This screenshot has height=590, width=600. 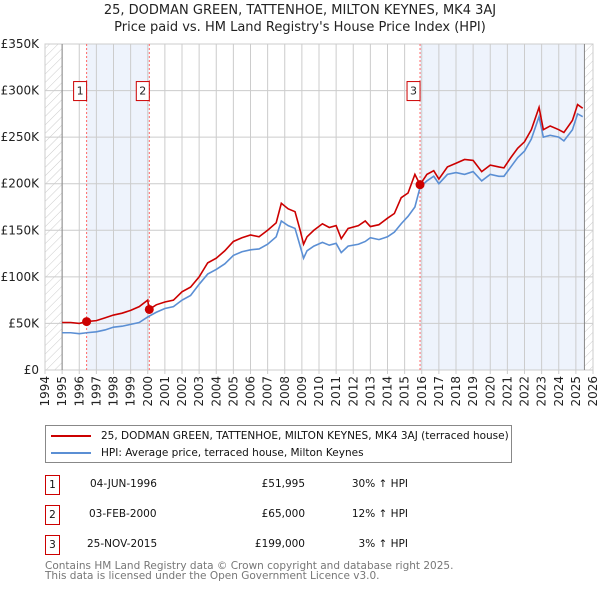 I want to click on x-tick-label: 1995, so click(x=62, y=391).